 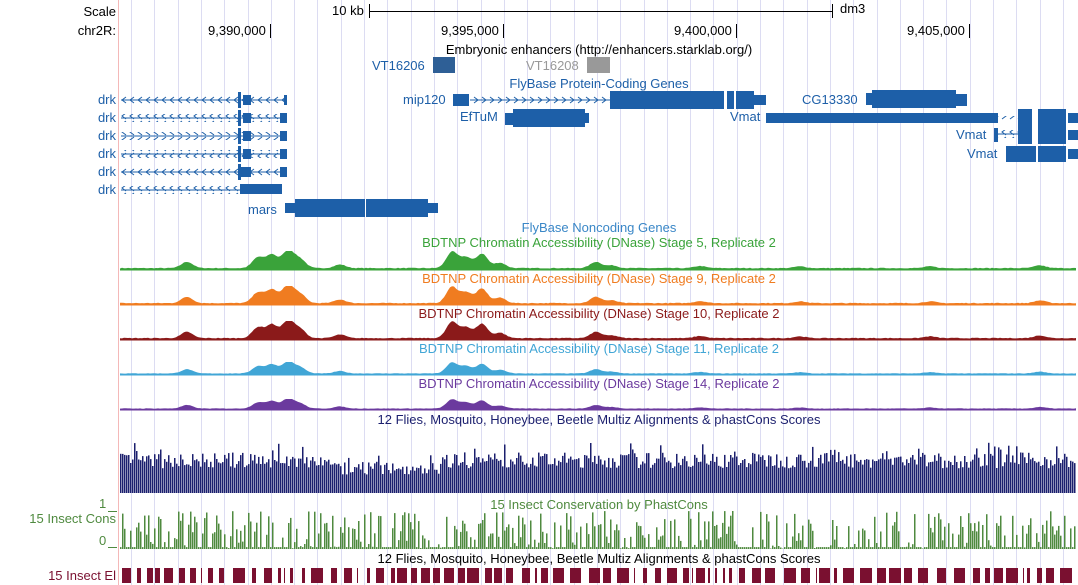 I want to click on gene-label-mip120: mip120, so click(x=424, y=99).